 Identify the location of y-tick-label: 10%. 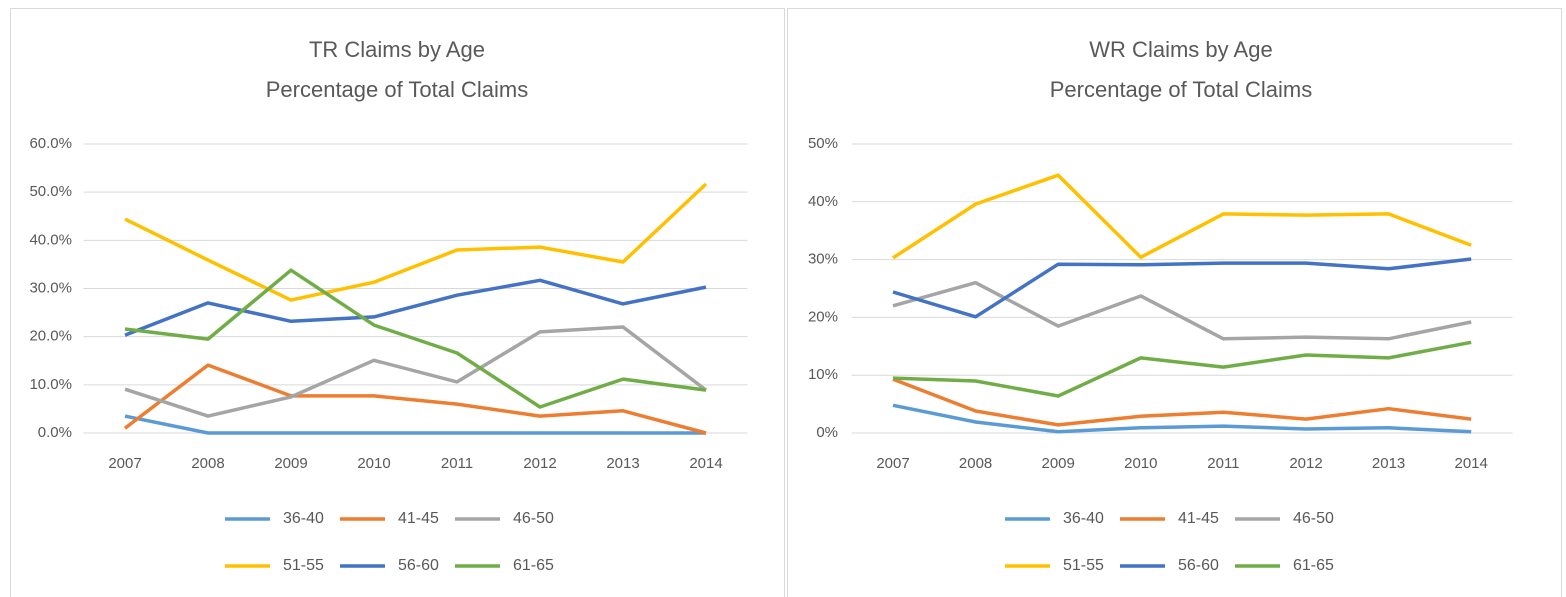
(823, 374).